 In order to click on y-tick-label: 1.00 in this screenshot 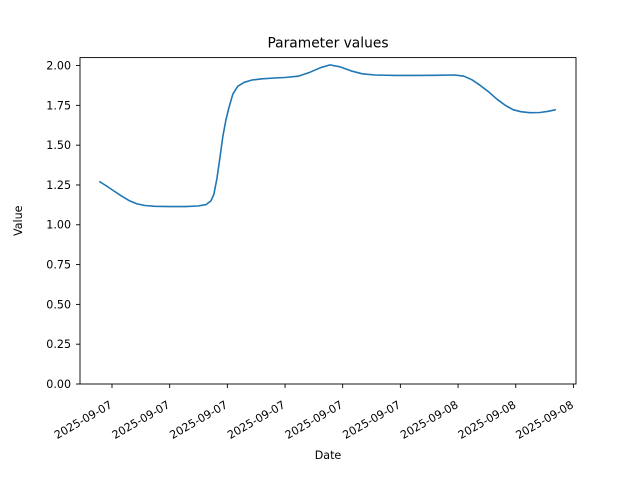, I will do `click(58, 225)`.